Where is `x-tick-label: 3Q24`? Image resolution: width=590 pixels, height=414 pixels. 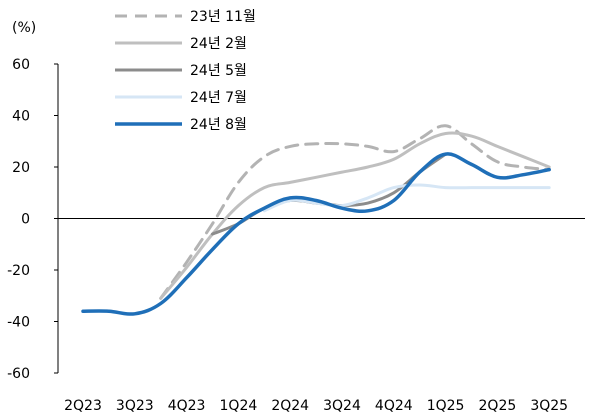
x-tick-label: 3Q24 is located at coordinates (342, 406).